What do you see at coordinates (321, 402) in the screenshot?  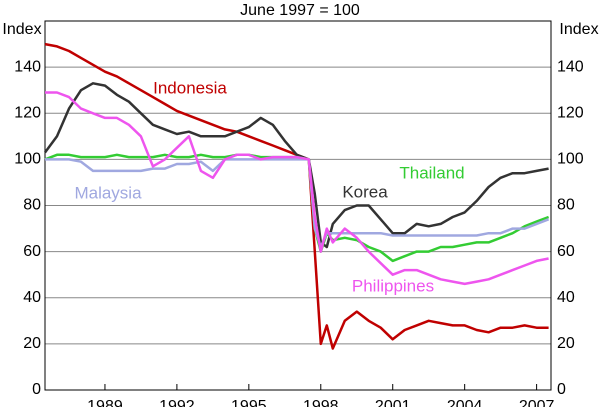 I see `x-tick-label: 1998` at bounding box center [321, 402].